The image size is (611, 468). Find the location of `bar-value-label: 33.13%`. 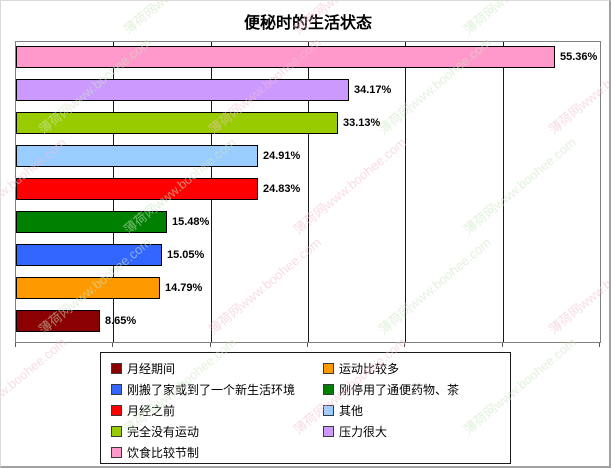

bar-value-label: 33.13% is located at coordinates (362, 123).